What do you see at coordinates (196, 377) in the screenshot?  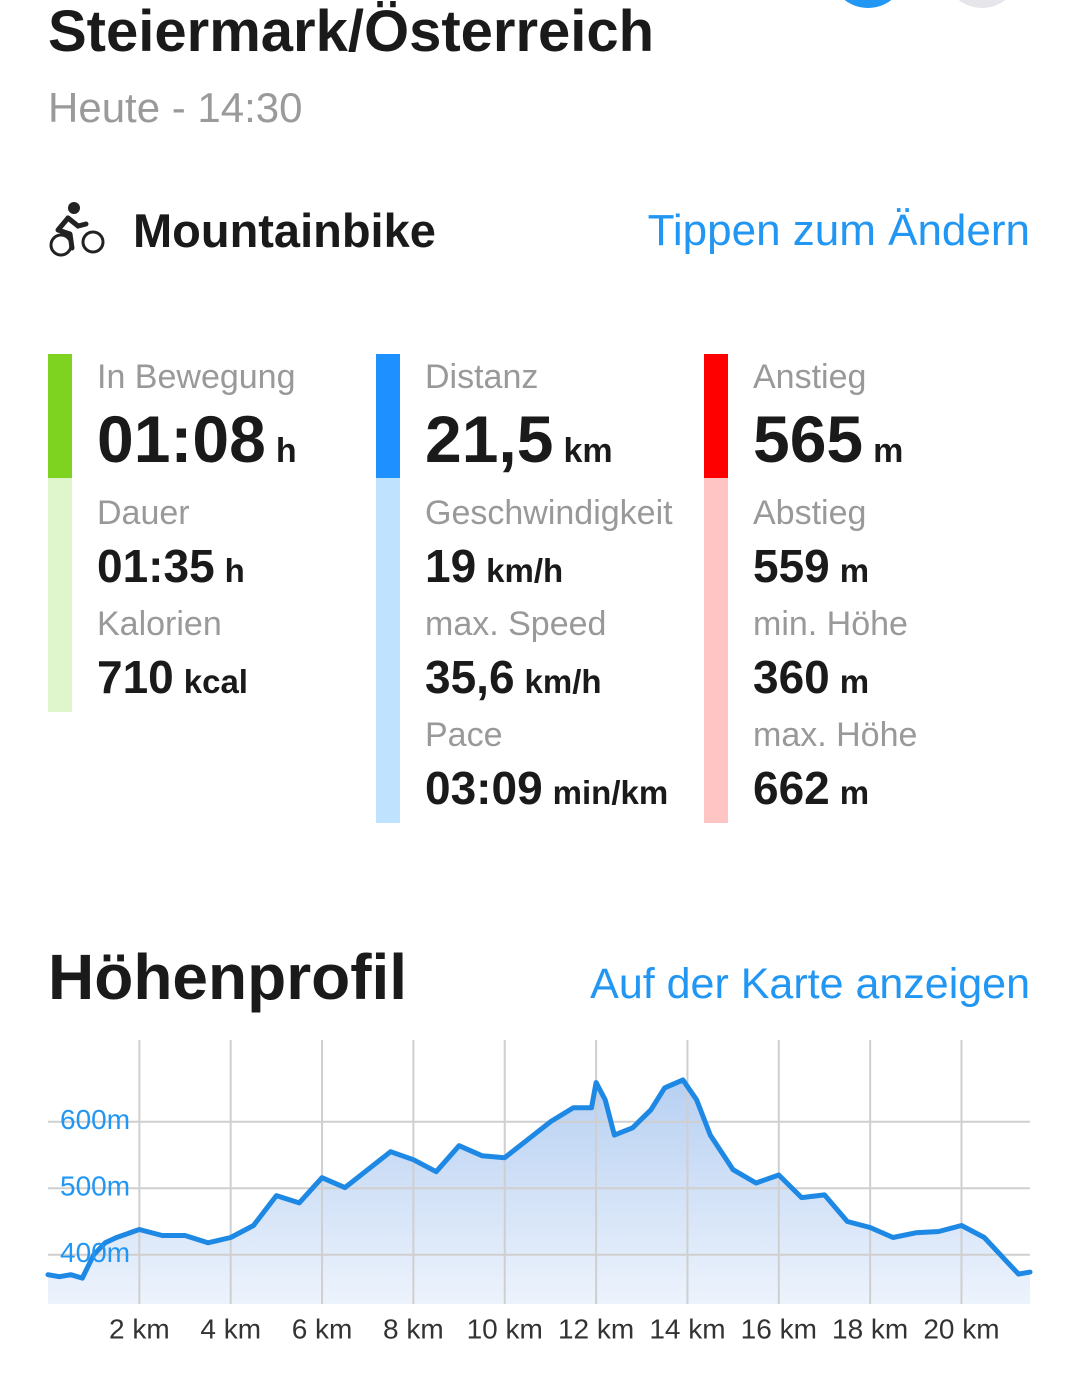 I see `stat-label: In Bewegung` at bounding box center [196, 377].